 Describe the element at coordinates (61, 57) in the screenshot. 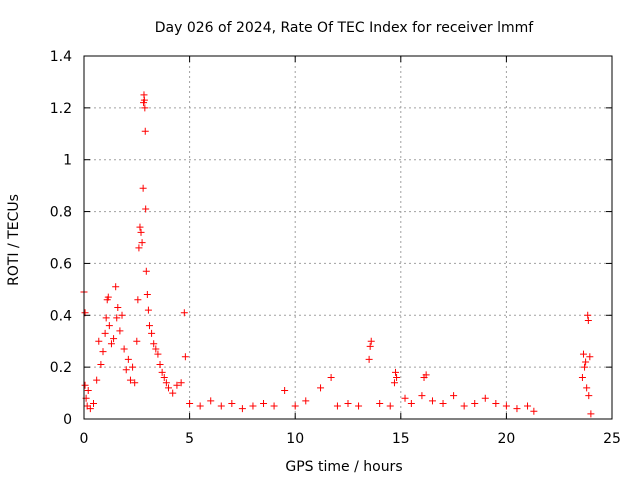

I see `y-tick-label: 1.4` at that location.